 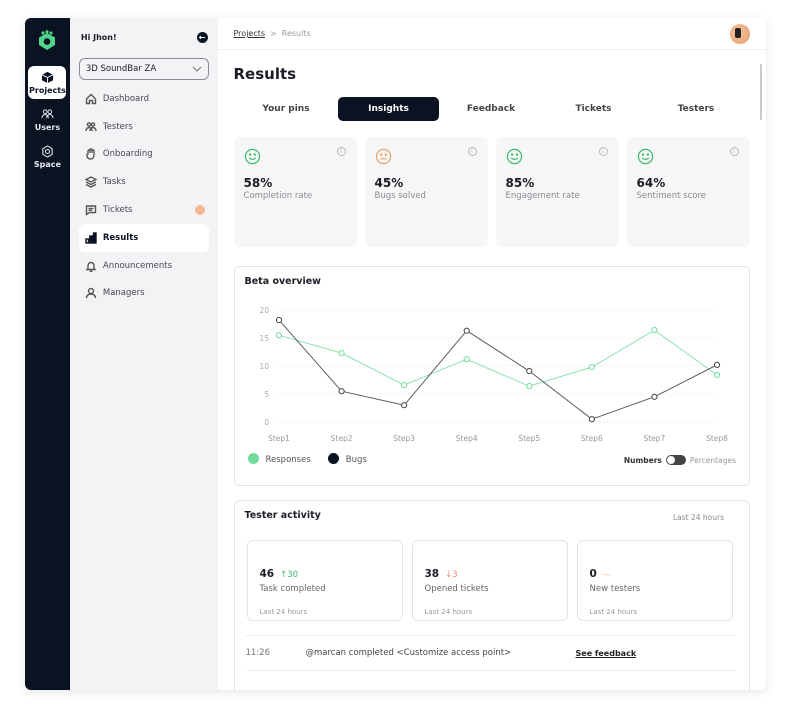 What do you see at coordinates (144, 182) in the screenshot?
I see `sidebar-item-tasks: Tasks` at bounding box center [144, 182].